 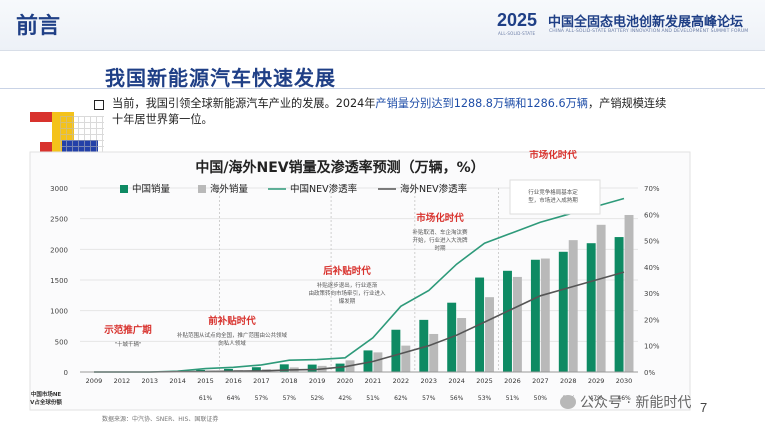 I want to click on era-description: 补贴范围从试点向全国，推广范围由公共领域, so click(x=232, y=335).